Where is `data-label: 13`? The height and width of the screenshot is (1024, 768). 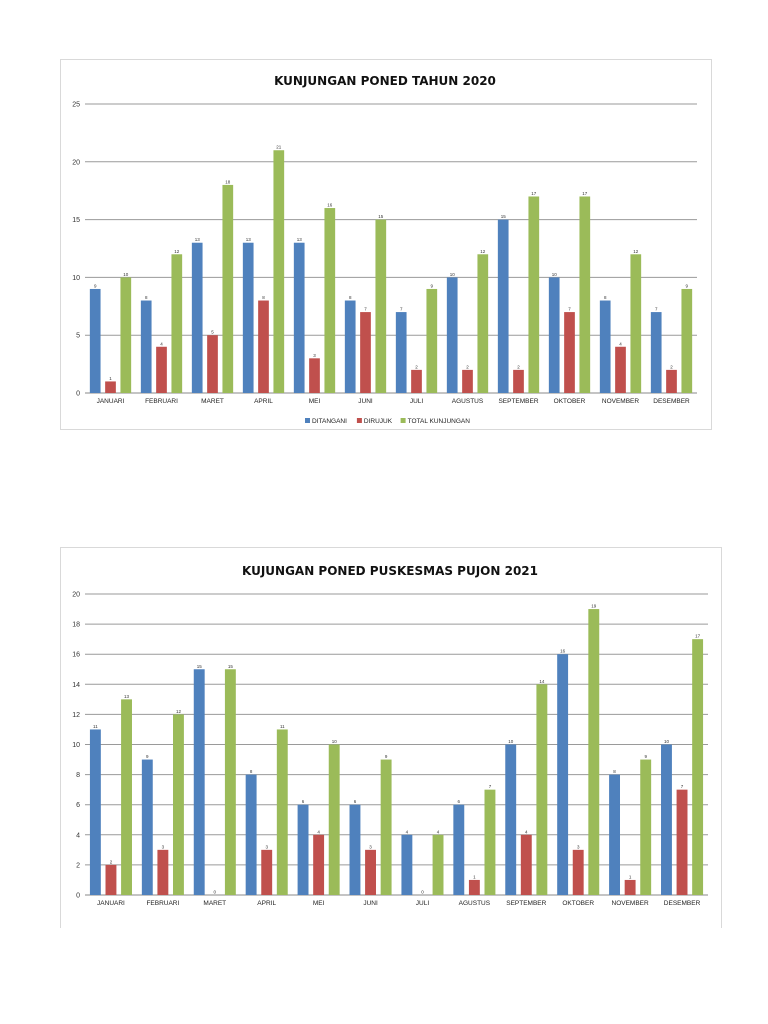
data-label: 13 is located at coordinates (127, 696).